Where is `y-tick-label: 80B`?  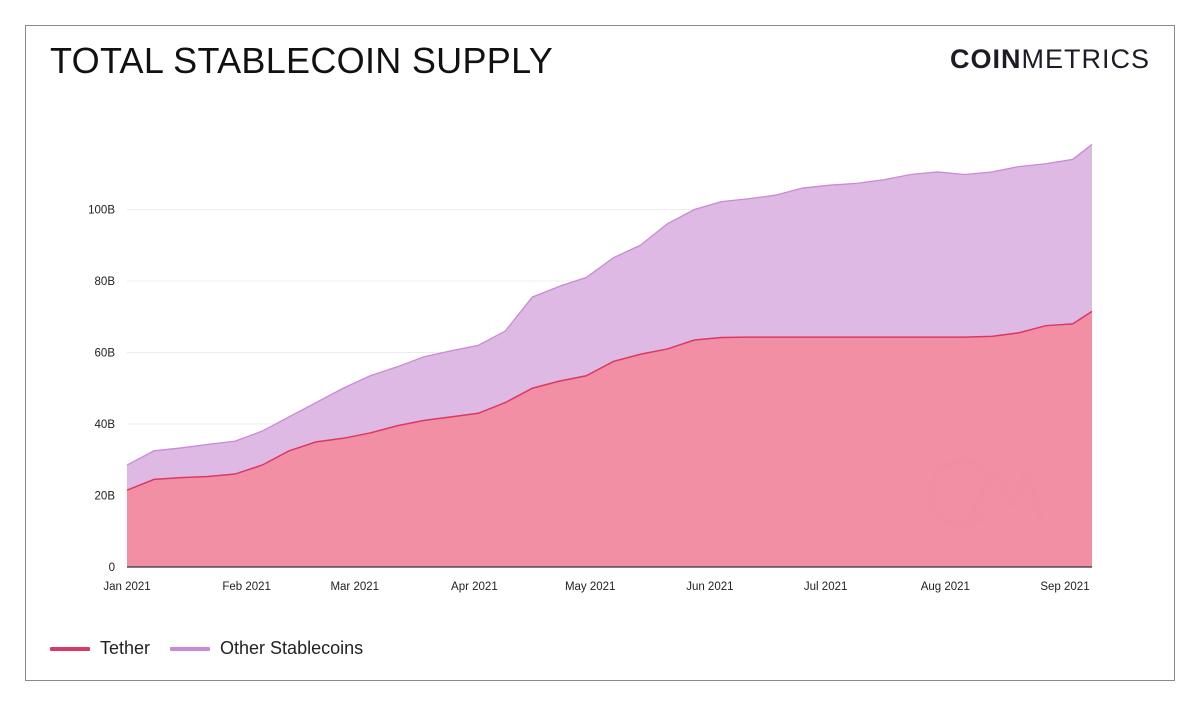
y-tick-label: 80B is located at coordinates (105, 282).